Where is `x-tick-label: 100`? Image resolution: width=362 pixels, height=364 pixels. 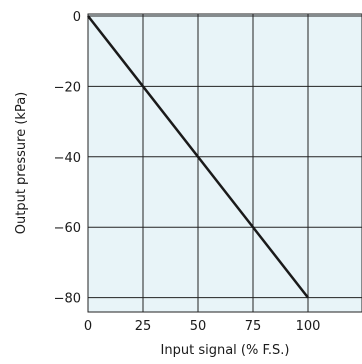 x-tick-label: 100 is located at coordinates (308, 326).